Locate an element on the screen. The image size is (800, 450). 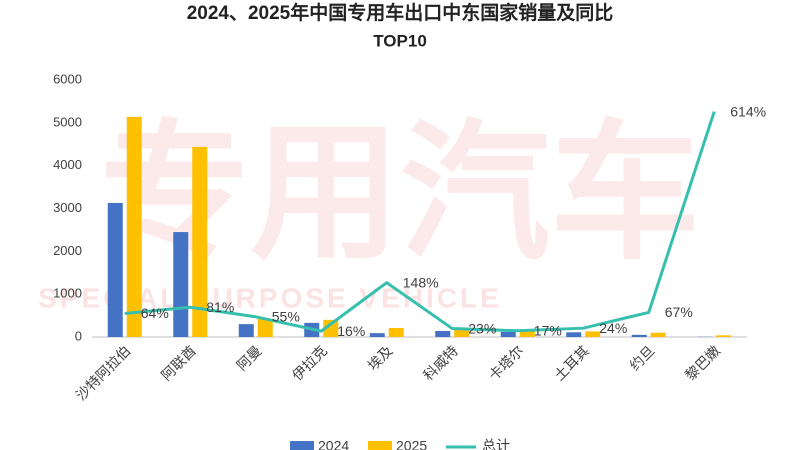
data-label: 55% is located at coordinates (286, 317).